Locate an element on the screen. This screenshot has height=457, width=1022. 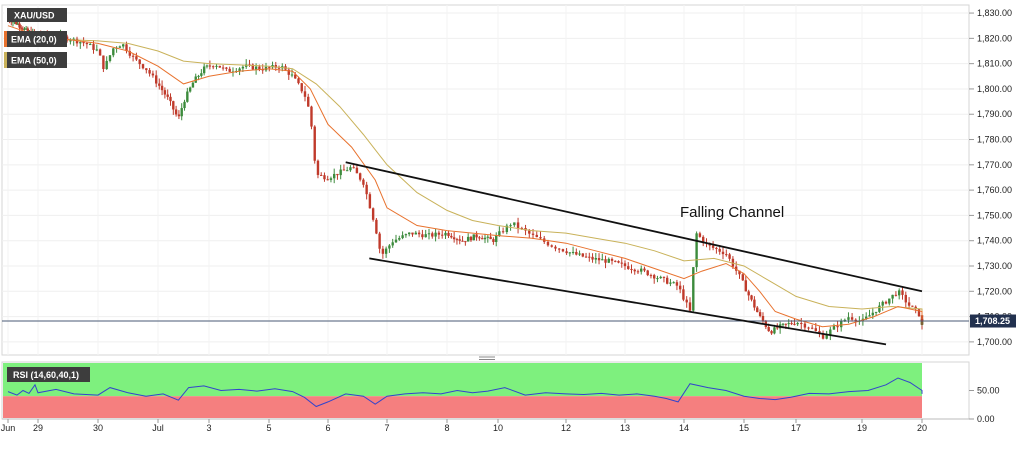
legend-ema20-bg is located at coordinates (37, 39).